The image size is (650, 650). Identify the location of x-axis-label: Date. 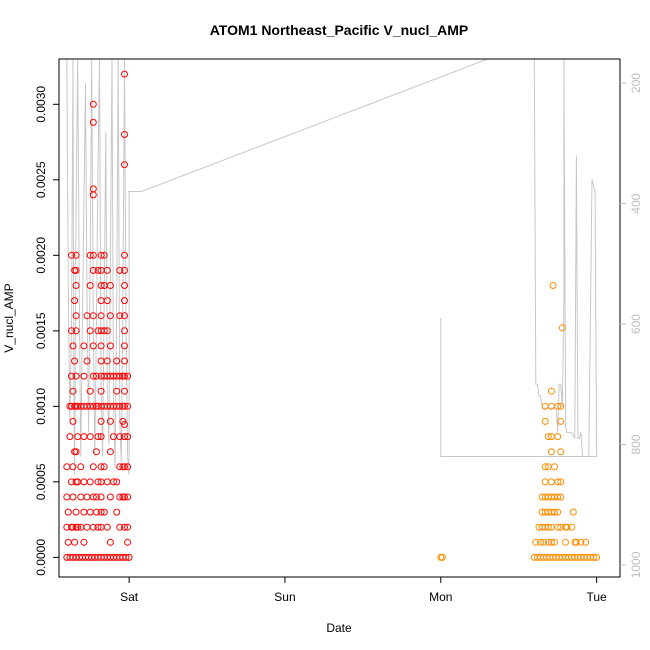
(339, 628).